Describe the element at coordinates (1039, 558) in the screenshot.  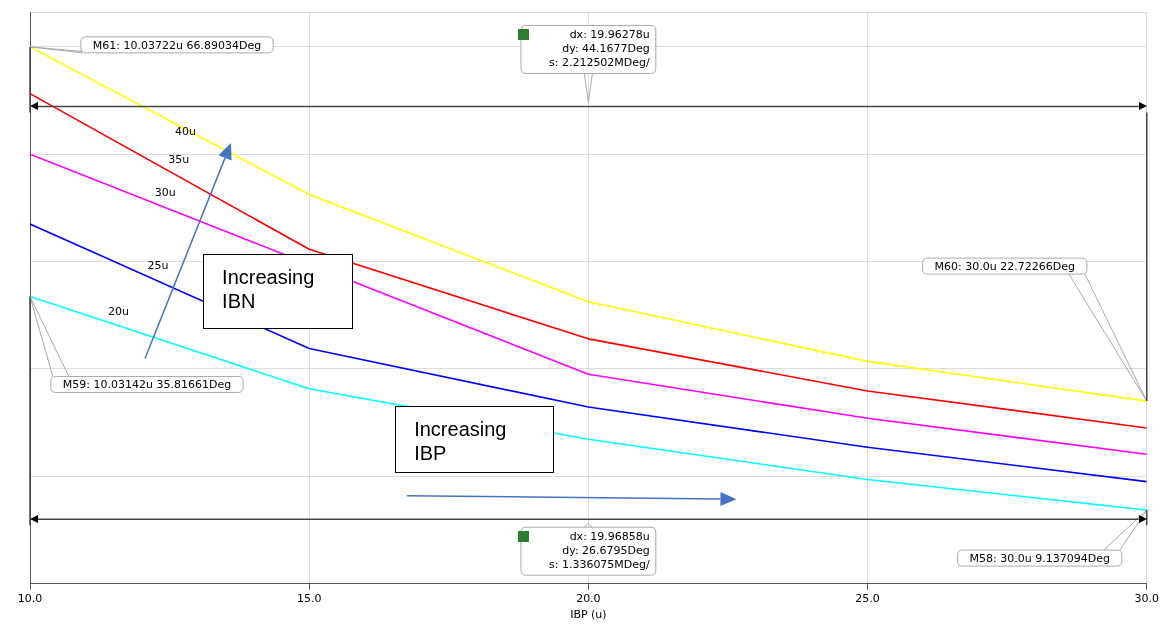
I see `annotation: M58: 30.0u 9.137094Deg` at that location.